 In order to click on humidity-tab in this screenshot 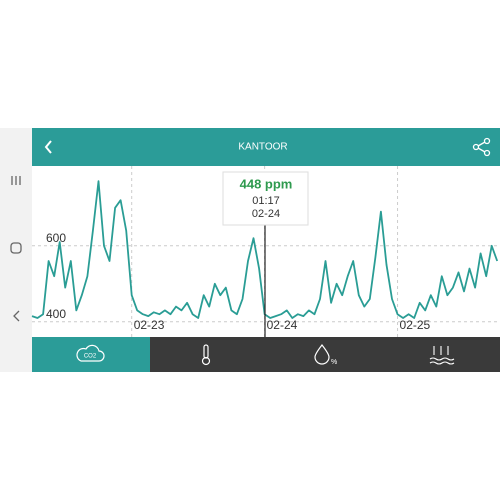, I will do `click(322, 354)`.